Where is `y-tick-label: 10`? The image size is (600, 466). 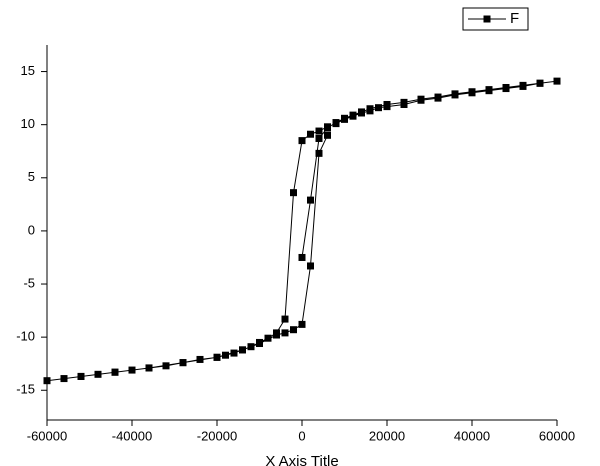
y-tick-label: 10 is located at coordinates (28, 123).